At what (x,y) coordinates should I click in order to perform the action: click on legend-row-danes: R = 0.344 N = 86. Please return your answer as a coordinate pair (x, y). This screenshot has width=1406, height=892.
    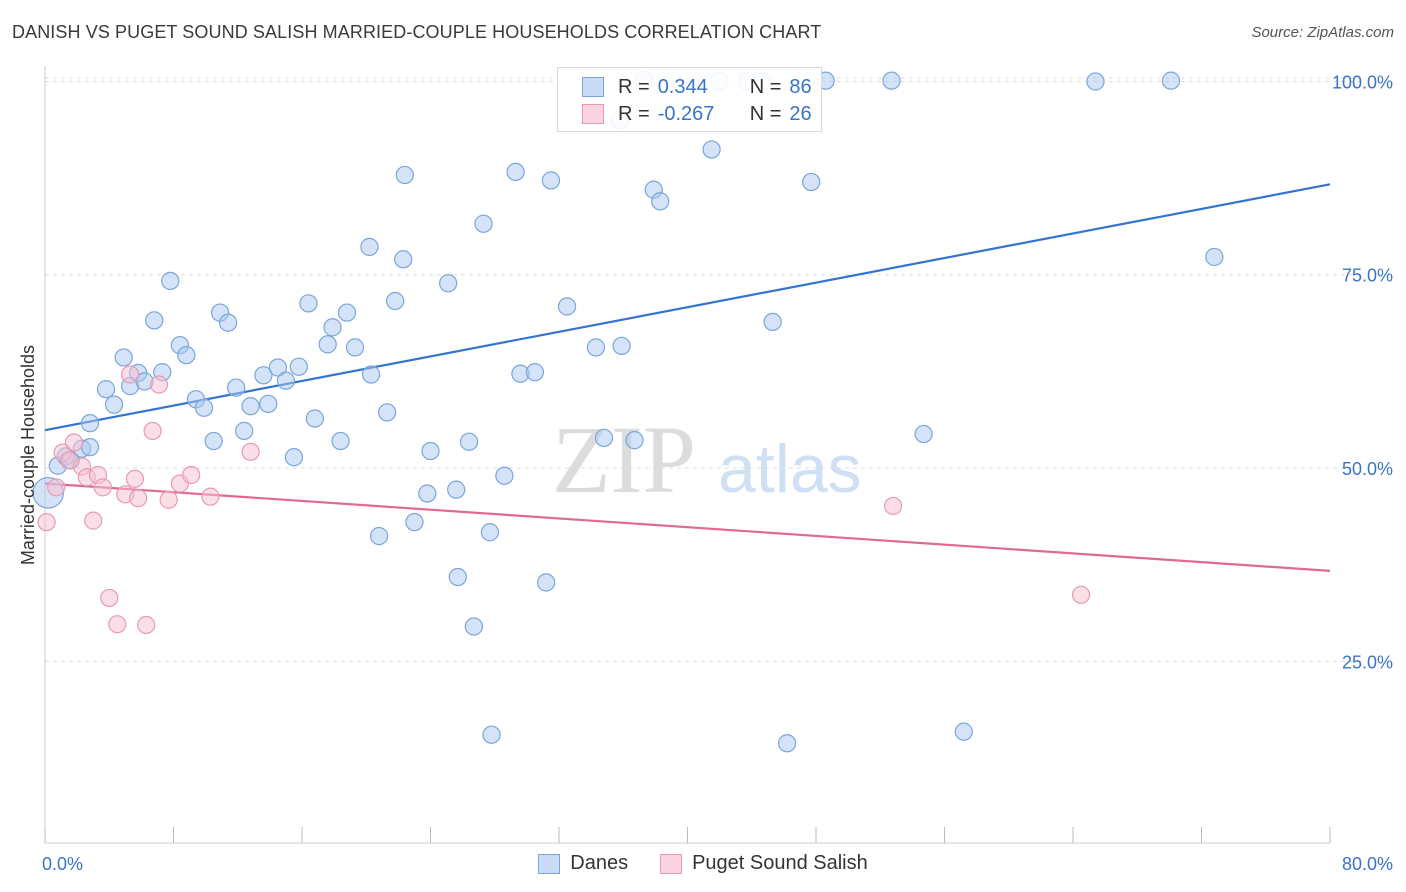
    Looking at the image, I should click on (697, 87).